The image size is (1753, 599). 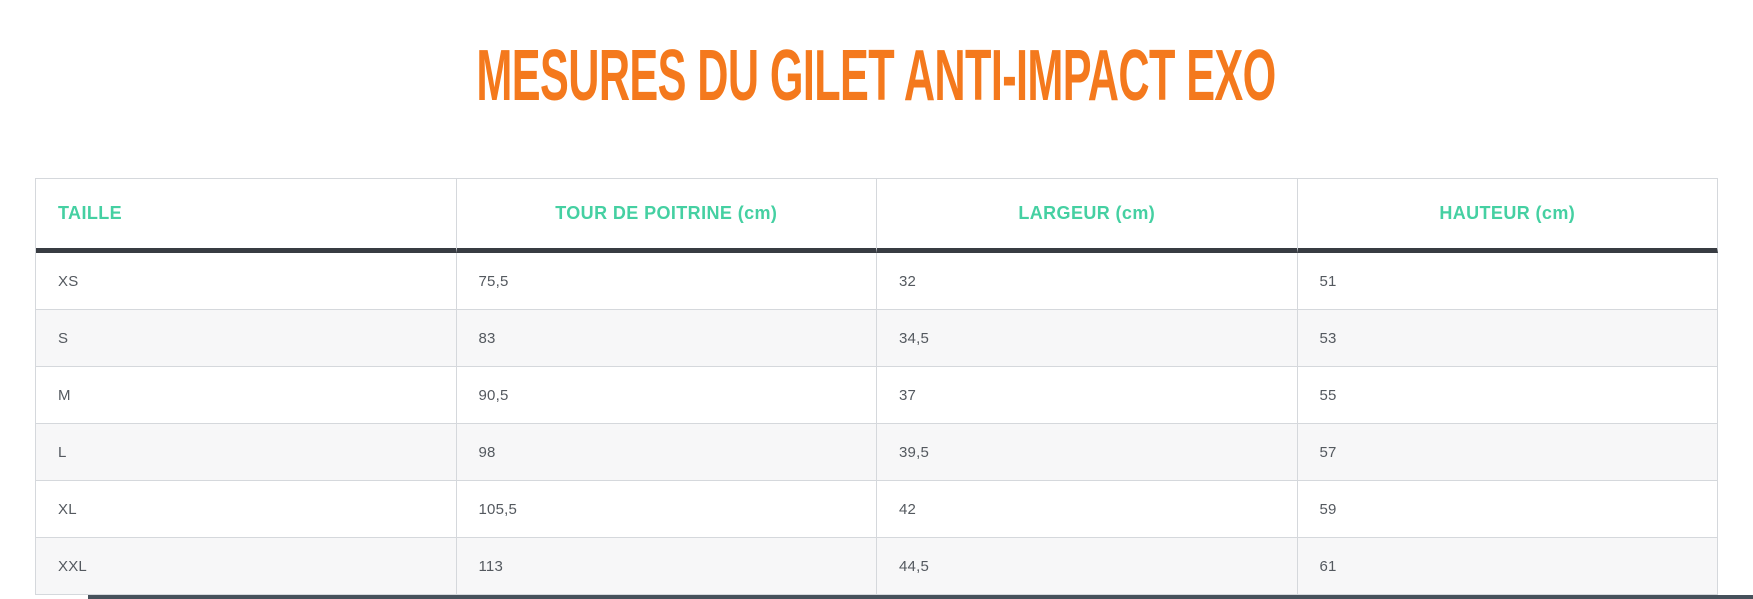 I want to click on table-row-xs: XS 75,5 32 51, so click(x=877, y=281).